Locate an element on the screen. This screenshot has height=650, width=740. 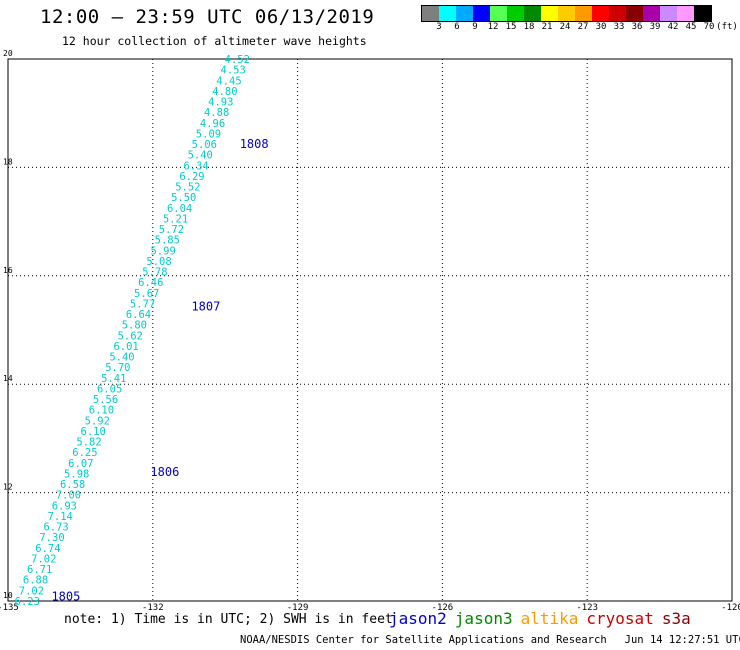
swh-value-label: 5.92 is located at coordinates (97, 421).